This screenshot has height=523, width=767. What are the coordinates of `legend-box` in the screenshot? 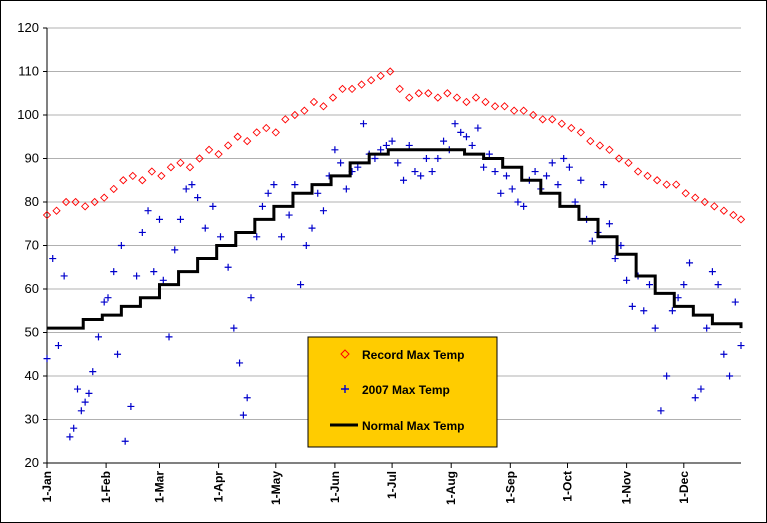 It's located at (402, 392).